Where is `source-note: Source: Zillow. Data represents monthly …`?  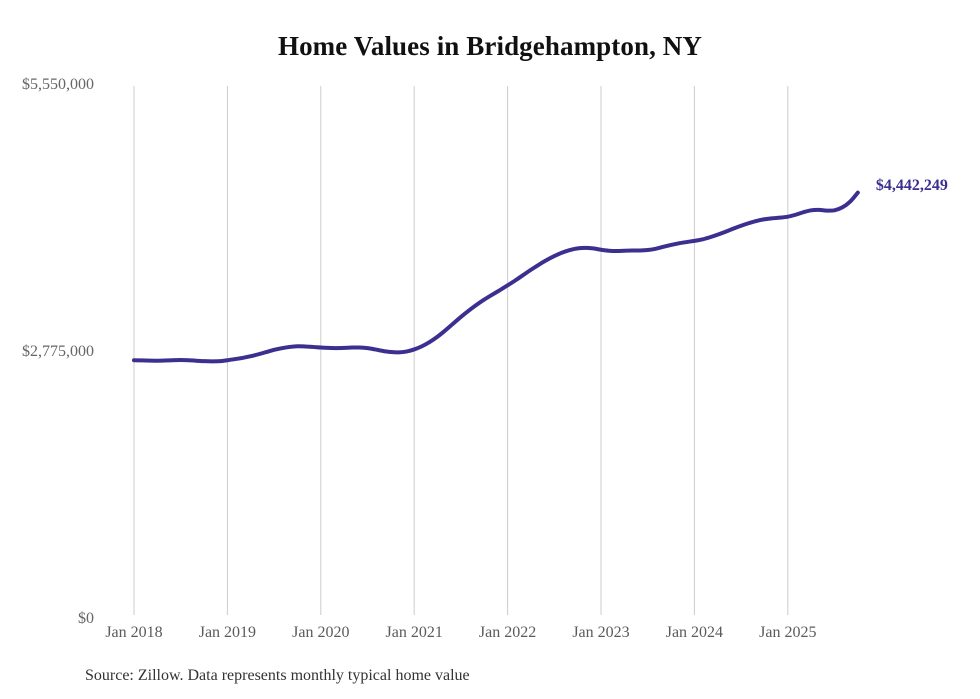
source-note: Source: Zillow. Data represents monthly … is located at coordinates (277, 675).